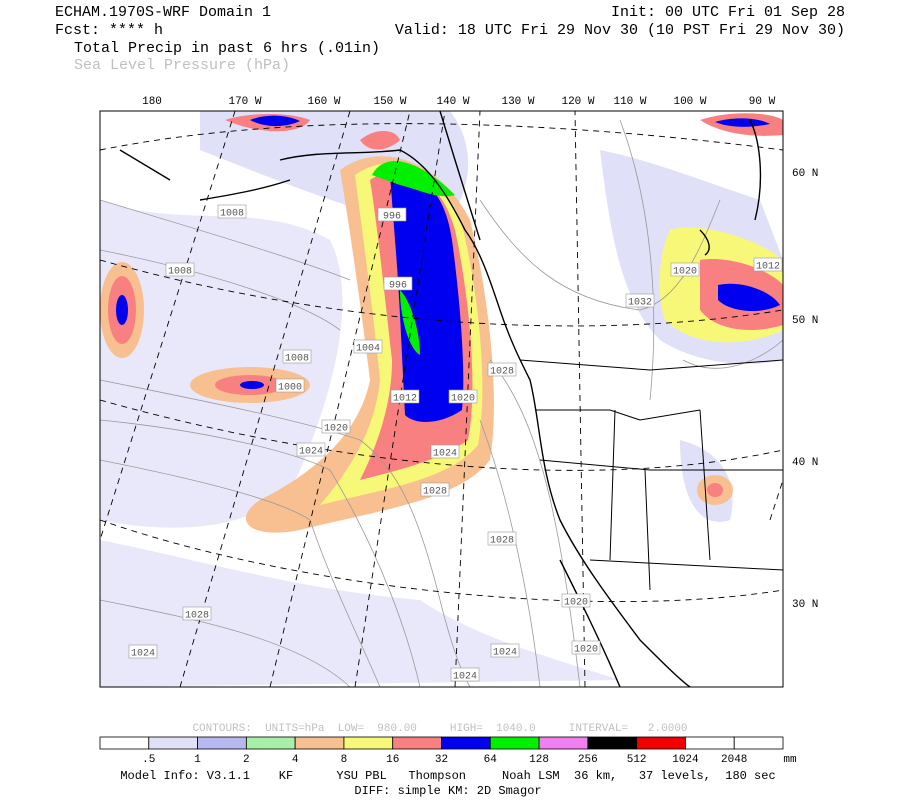 This screenshot has height=800, width=900. What do you see at coordinates (205, 175) in the screenshot?
I see `aleutians` at bounding box center [205, 175].